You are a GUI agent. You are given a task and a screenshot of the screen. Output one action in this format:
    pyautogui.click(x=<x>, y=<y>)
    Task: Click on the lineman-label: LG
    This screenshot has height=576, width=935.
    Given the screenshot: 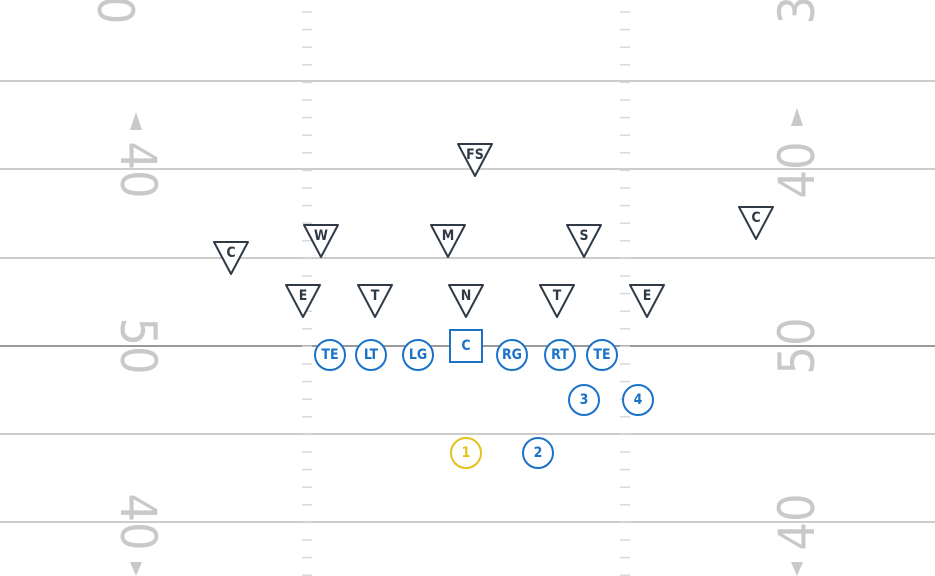 What is the action you would take?
    pyautogui.click(x=418, y=355)
    